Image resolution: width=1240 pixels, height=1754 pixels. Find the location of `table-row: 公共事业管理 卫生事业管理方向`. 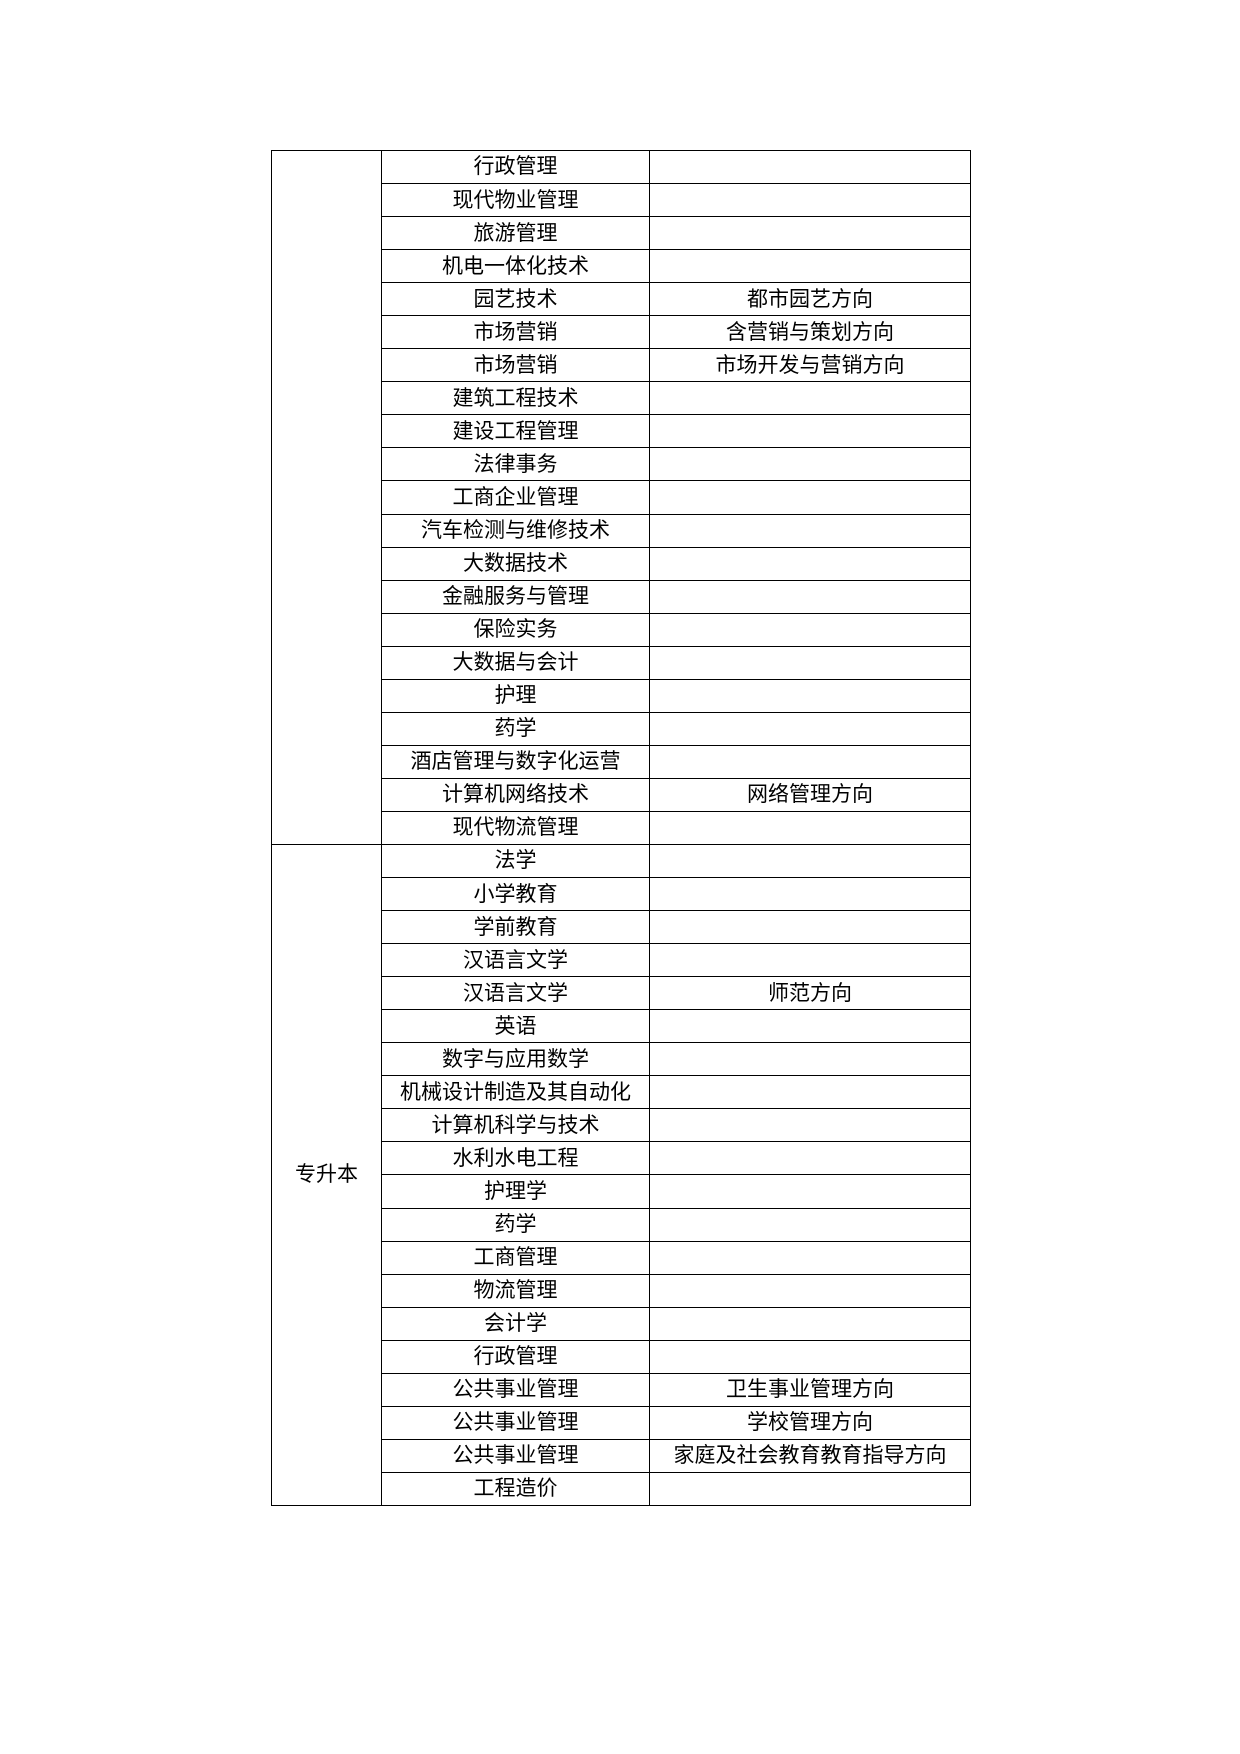

table-row: 公共事业管理 卫生事业管理方向 is located at coordinates (621, 1389).